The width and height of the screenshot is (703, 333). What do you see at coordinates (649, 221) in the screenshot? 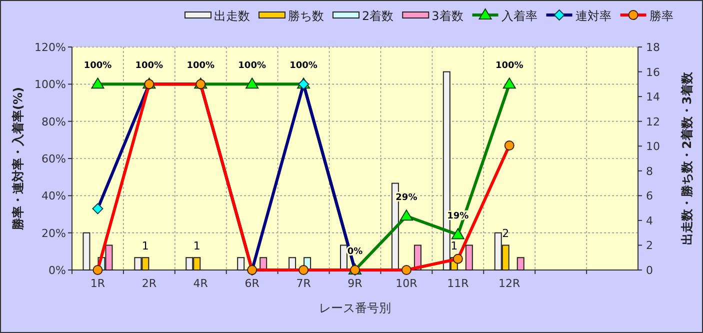
I see `y2-tick-label: 4` at bounding box center [649, 221].